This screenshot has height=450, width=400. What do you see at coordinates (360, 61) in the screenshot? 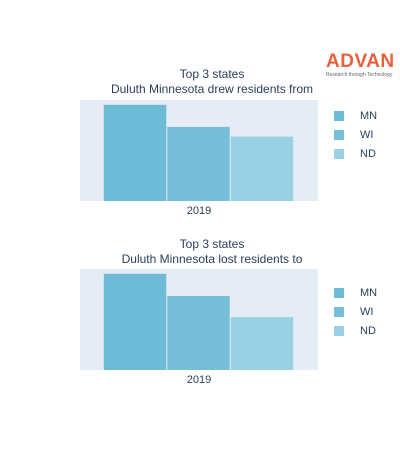
I see `logo-wordmark: ADVAN` at bounding box center [360, 61].